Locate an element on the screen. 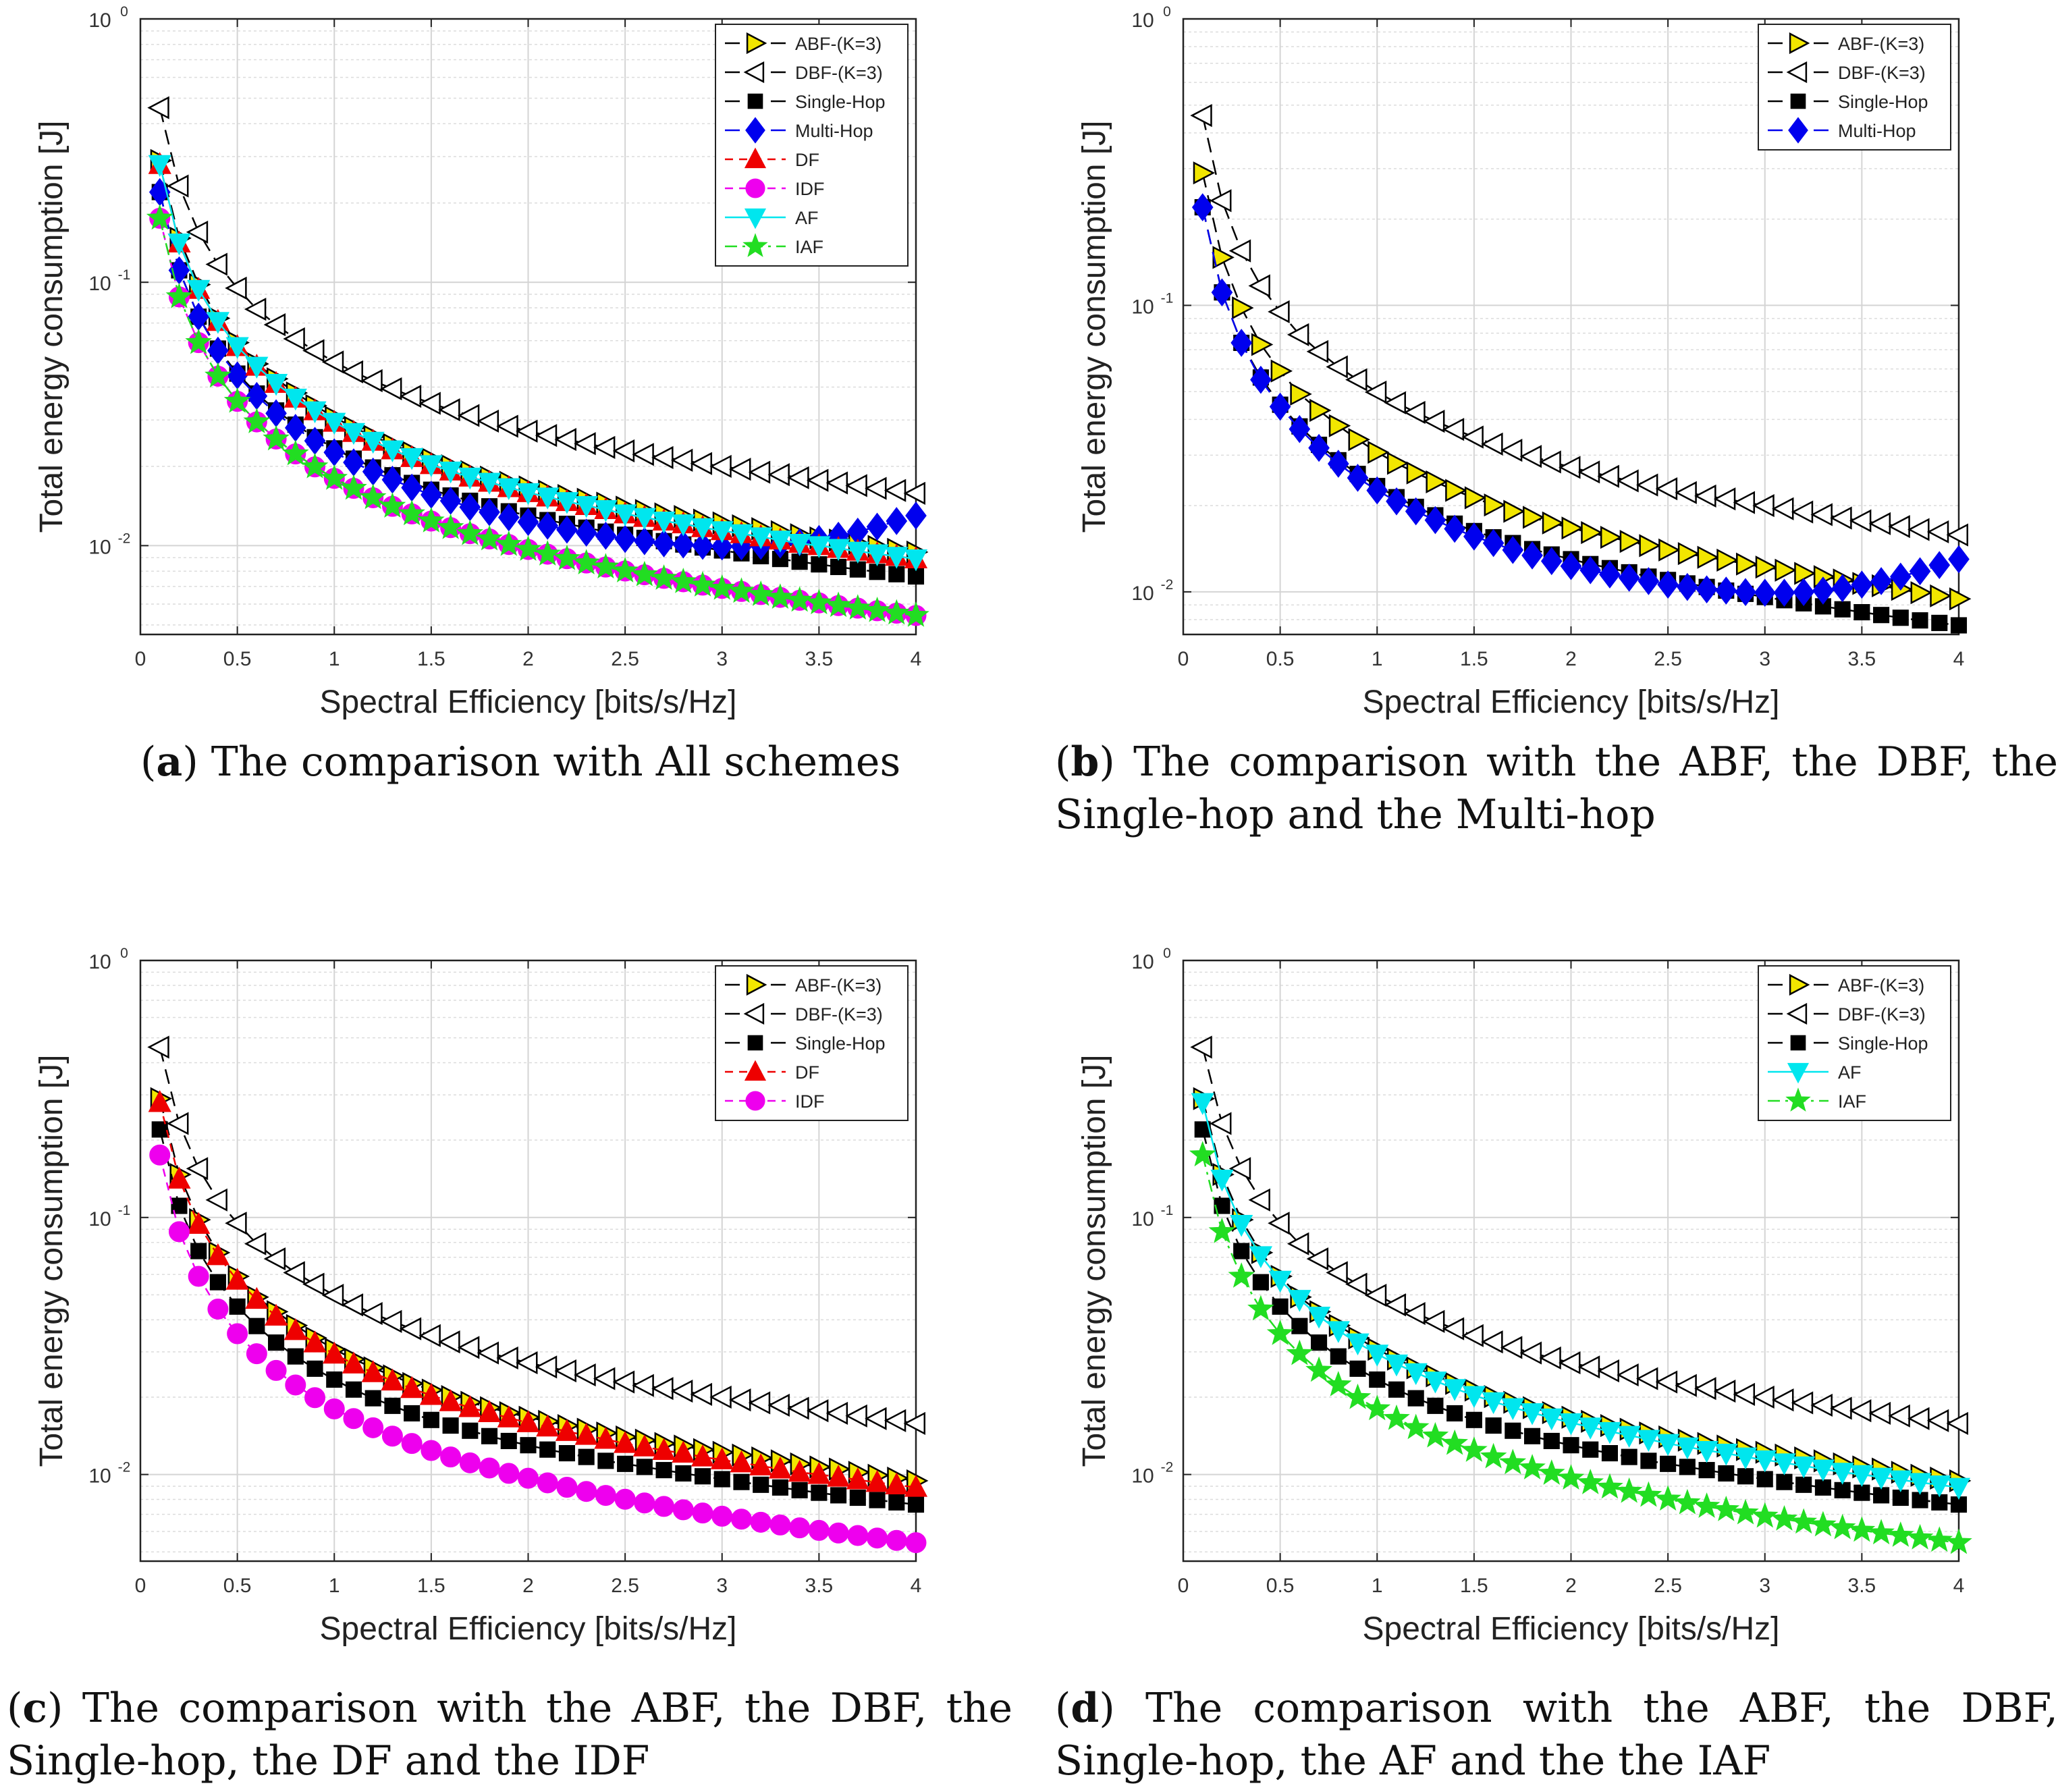 This screenshot has width=2058, height=1792. x-tick-label: 3 is located at coordinates (722, 1586).